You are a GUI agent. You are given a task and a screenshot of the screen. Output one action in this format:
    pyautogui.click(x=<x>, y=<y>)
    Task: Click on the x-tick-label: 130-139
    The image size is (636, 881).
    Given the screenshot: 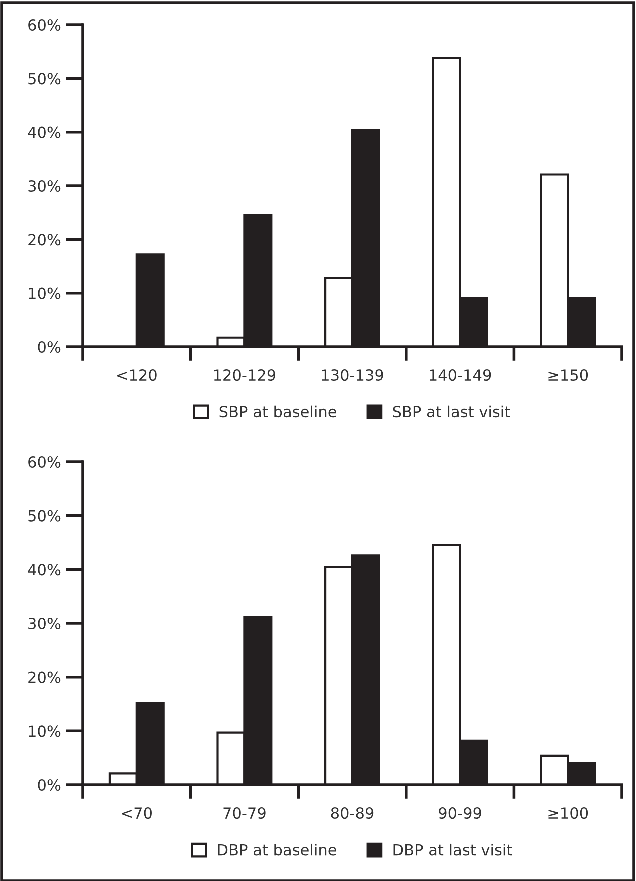 What is the action you would take?
    pyautogui.click(x=353, y=375)
    